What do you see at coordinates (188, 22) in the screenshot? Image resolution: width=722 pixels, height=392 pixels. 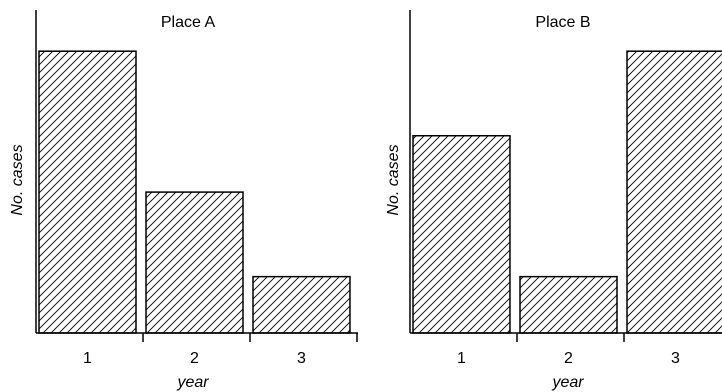 I see `chart-title: Place A` at bounding box center [188, 22].